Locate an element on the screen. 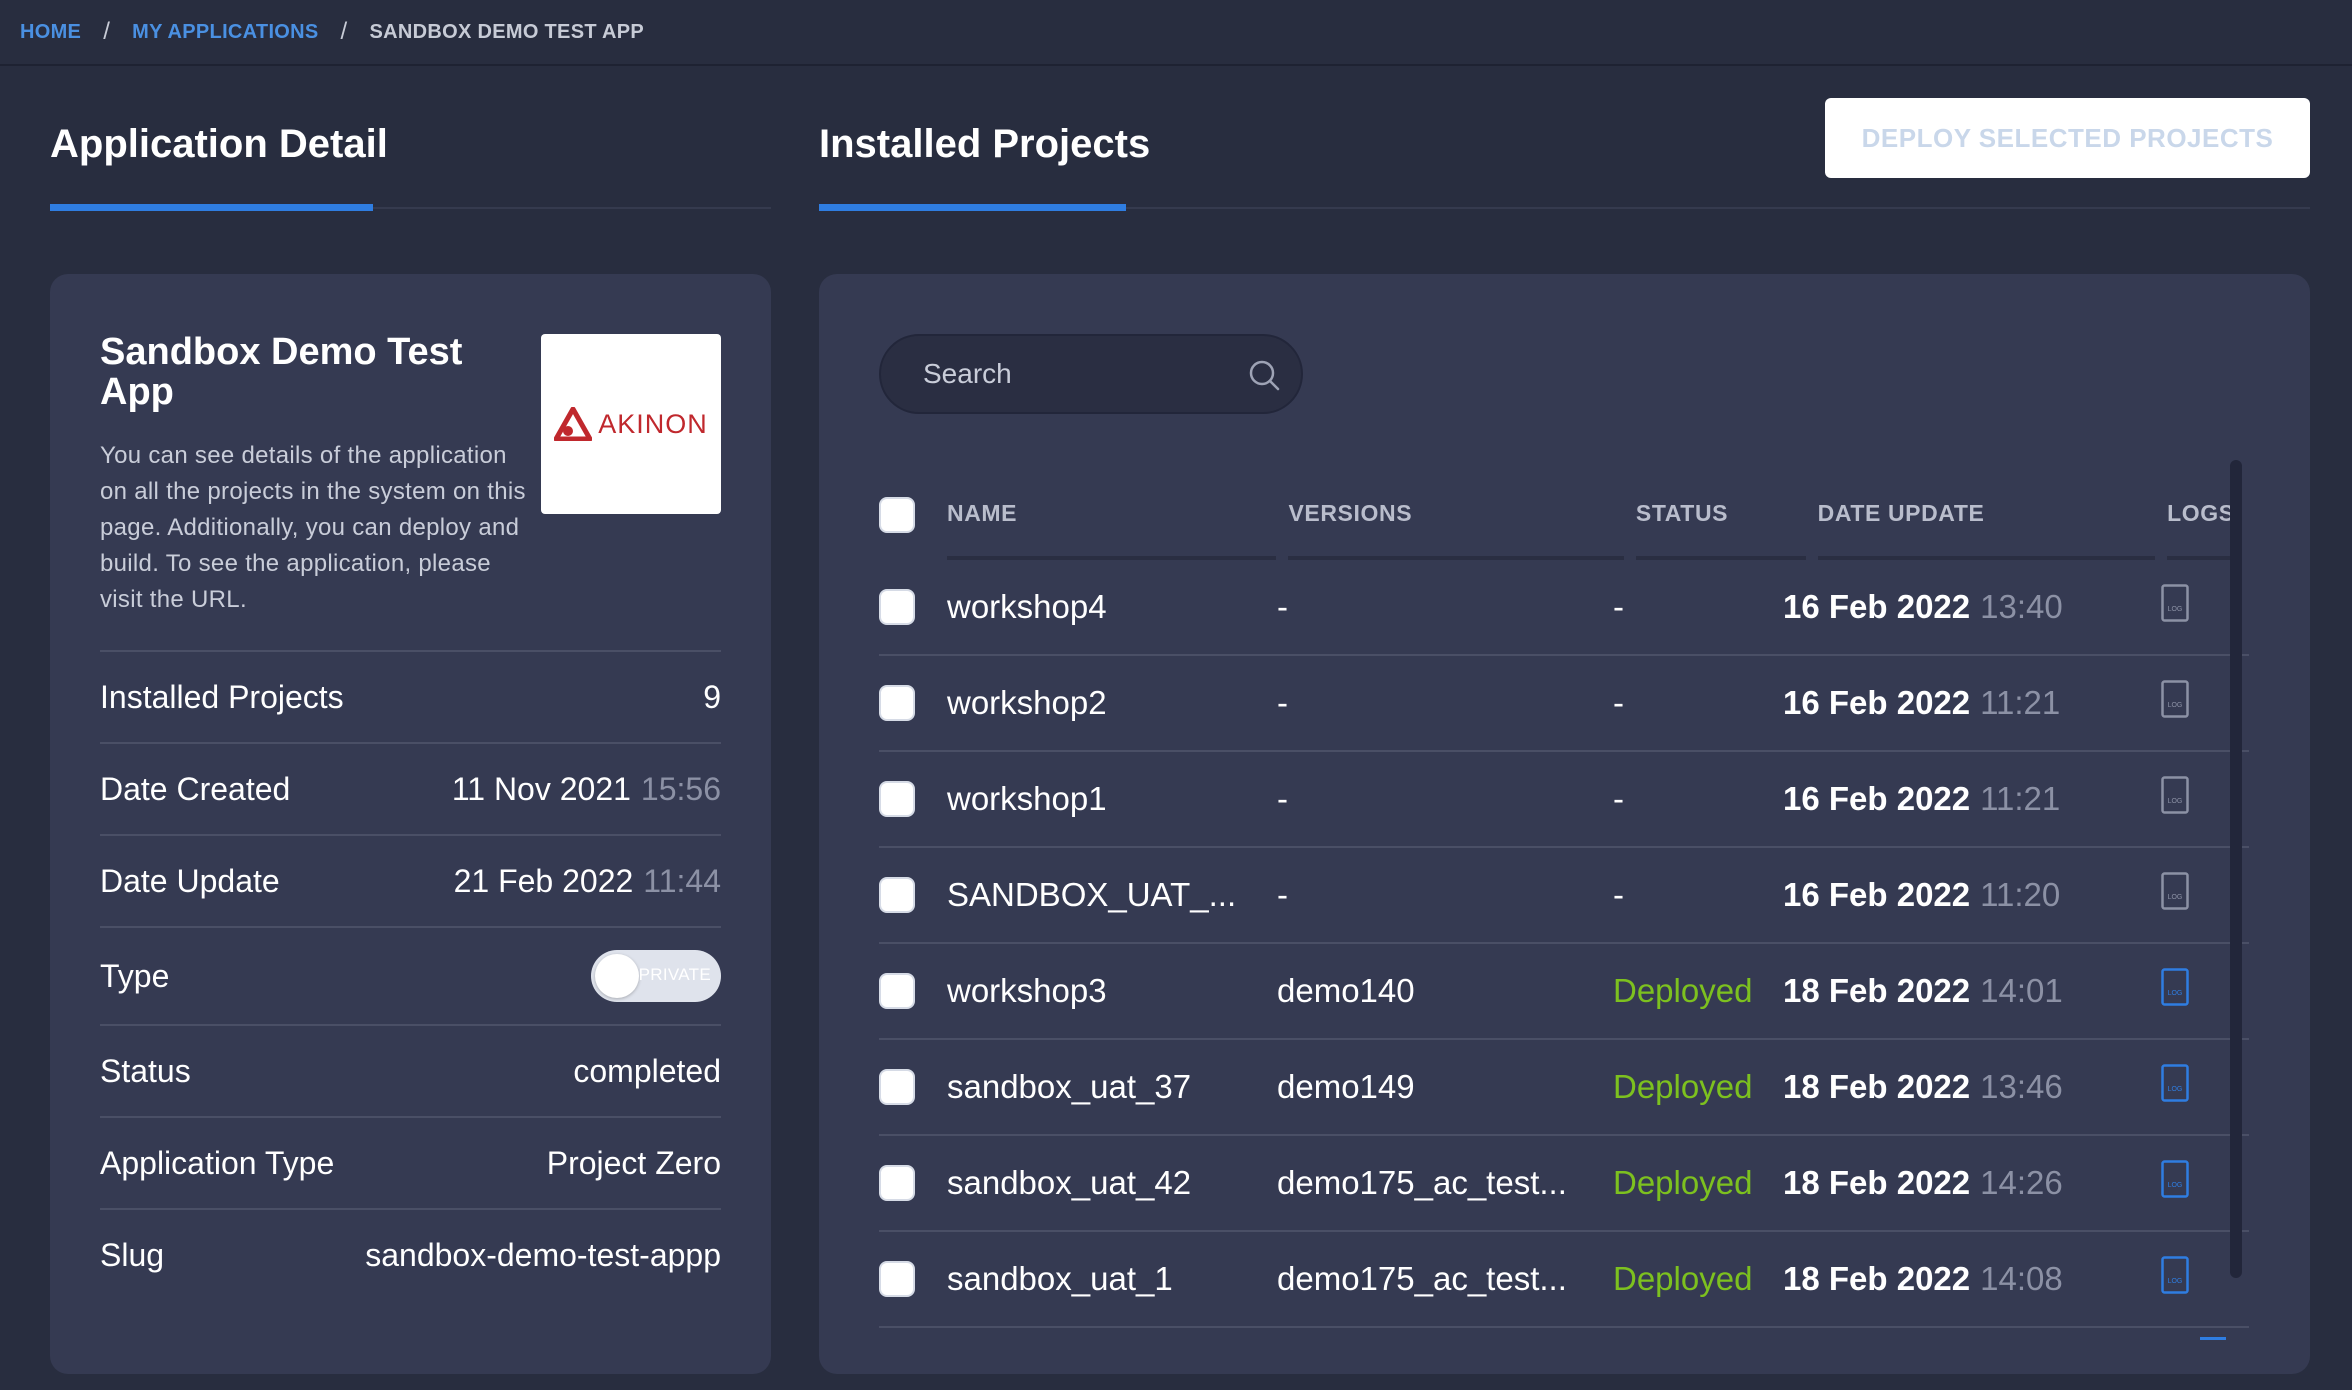 Image resolution: width=2352 pixels, height=1390 pixels. table-row: SANDBOX_UAT_... - - 16 Feb 2022 11:20 LOG is located at coordinates (1564, 896).